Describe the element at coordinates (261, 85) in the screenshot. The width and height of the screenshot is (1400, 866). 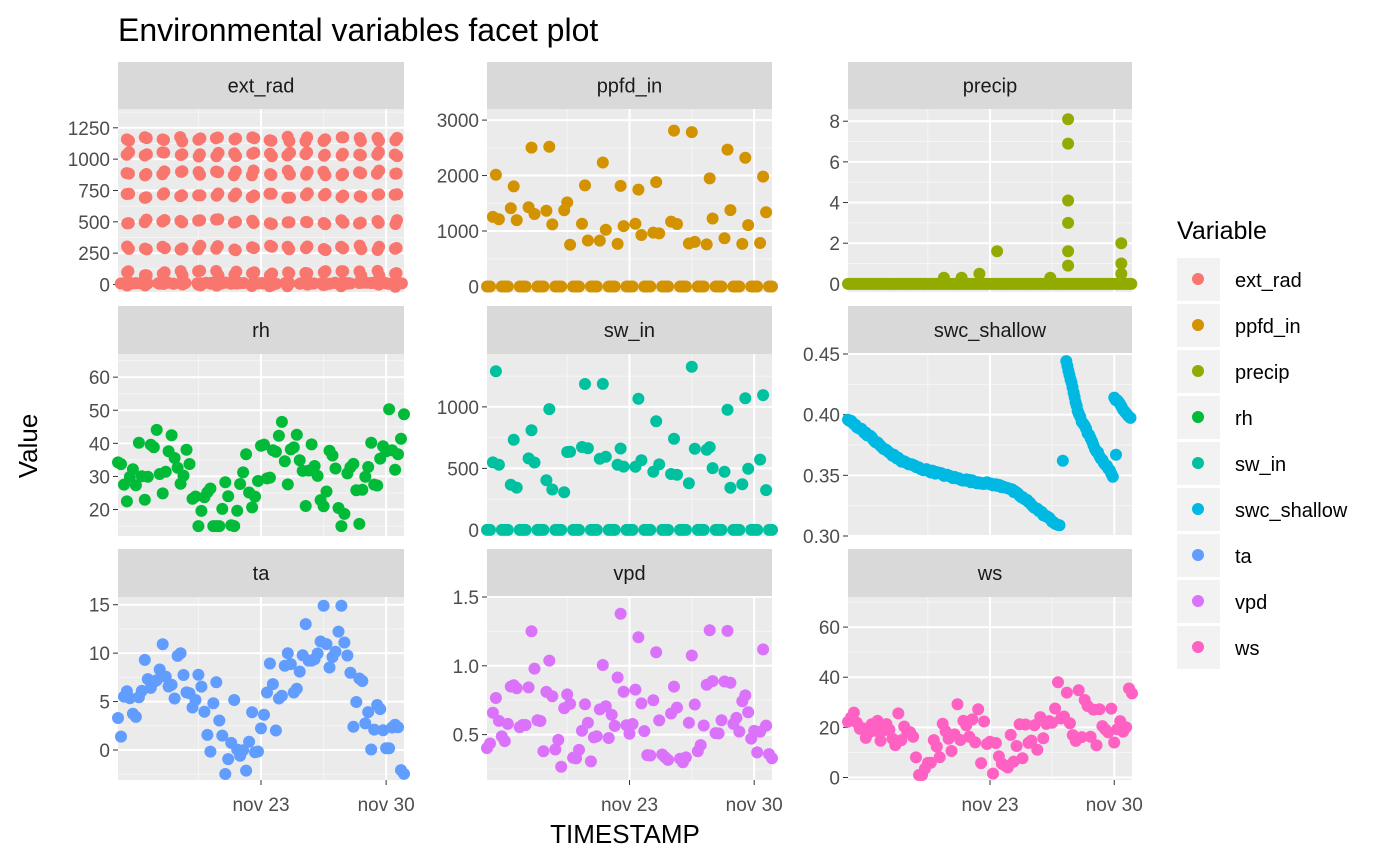
I see `facet-strip-ext_rad` at that location.